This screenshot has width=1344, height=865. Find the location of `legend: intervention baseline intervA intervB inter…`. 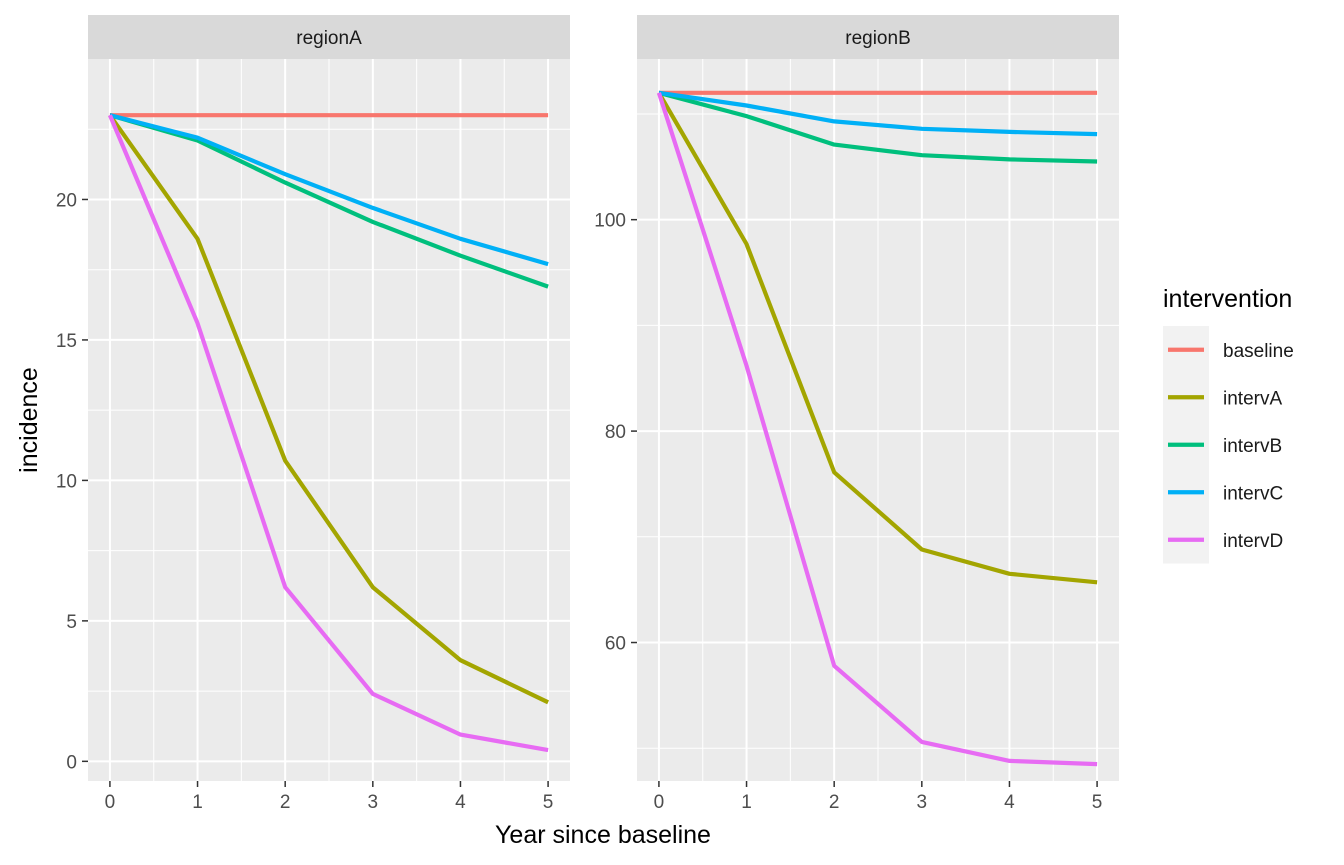

legend: intervention baseline intervA intervB inter… is located at coordinates (1228, 424).